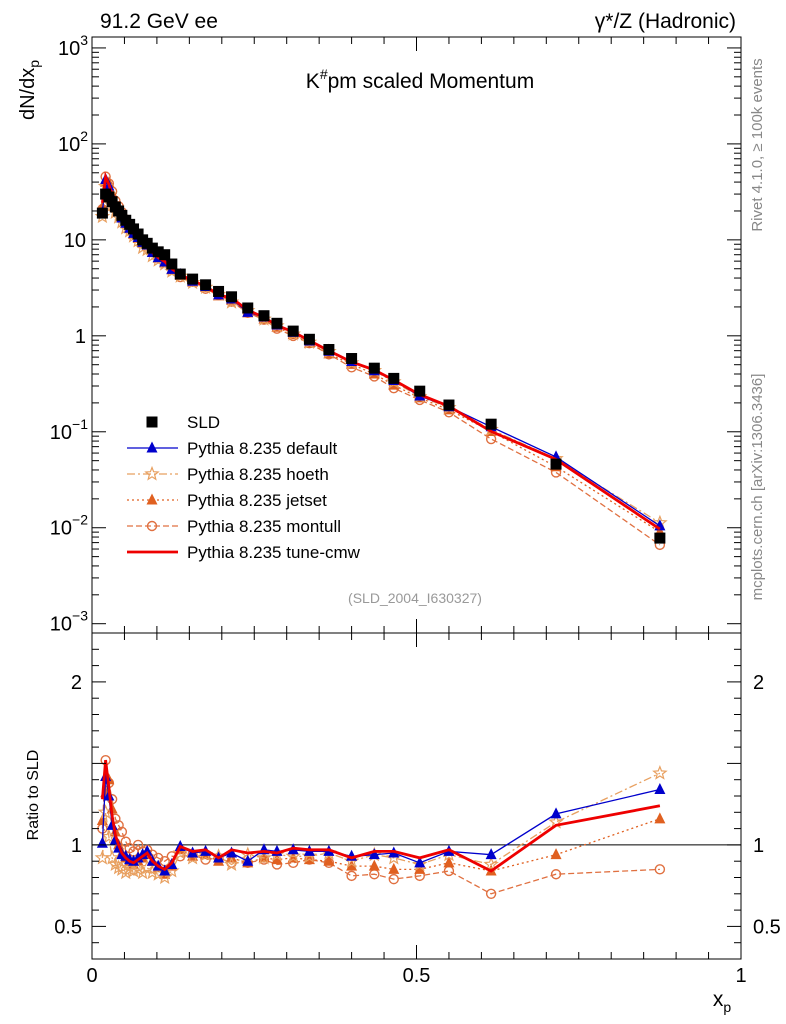  I want to click on legend-marker-pythia-8-235-montull, so click(152, 526).